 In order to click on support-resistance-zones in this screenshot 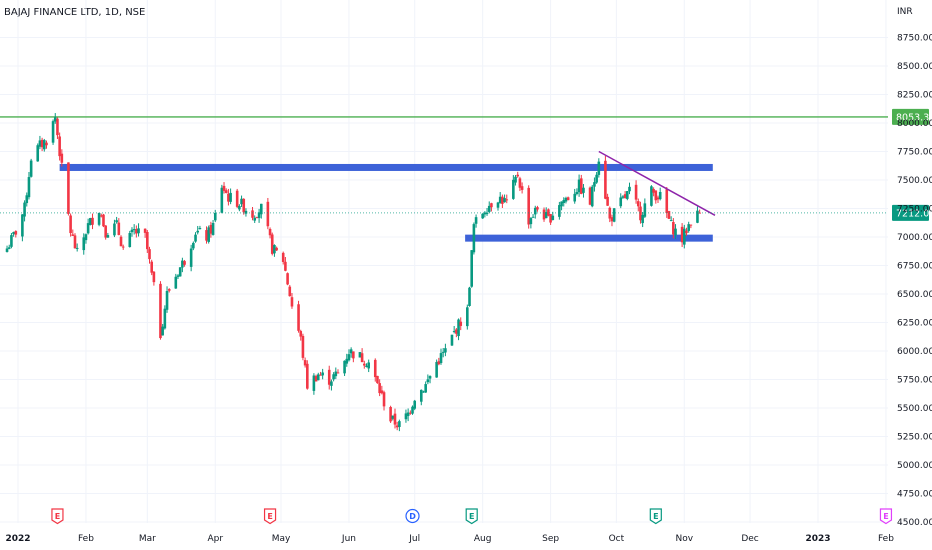, I will do `click(386, 202)`.